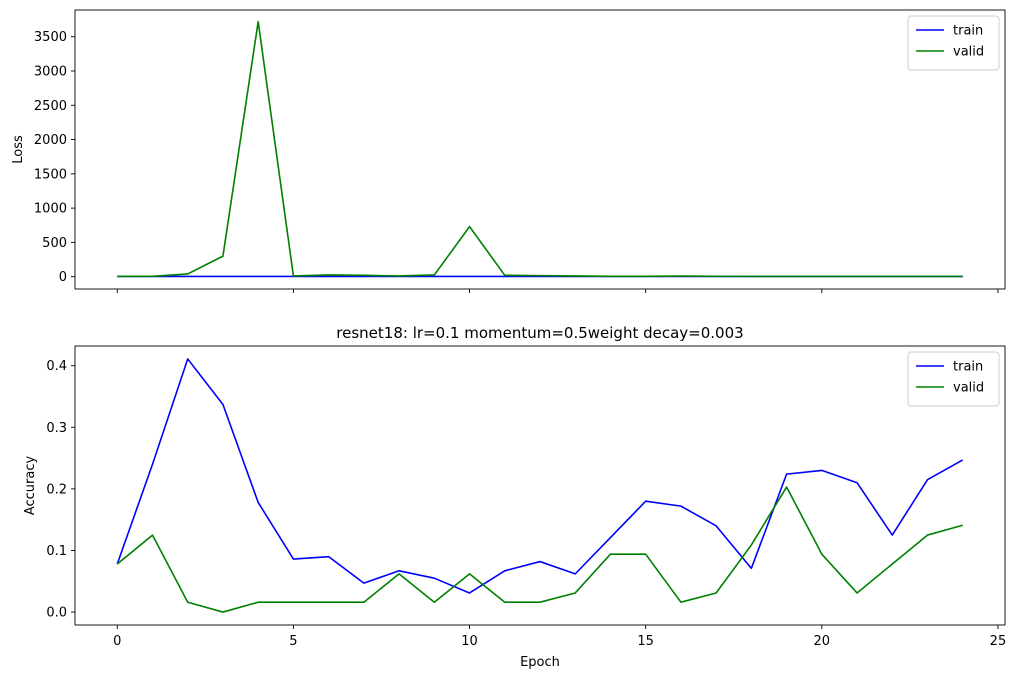  I want to click on accuracy-y-tick-label: 0.0, so click(56, 613).